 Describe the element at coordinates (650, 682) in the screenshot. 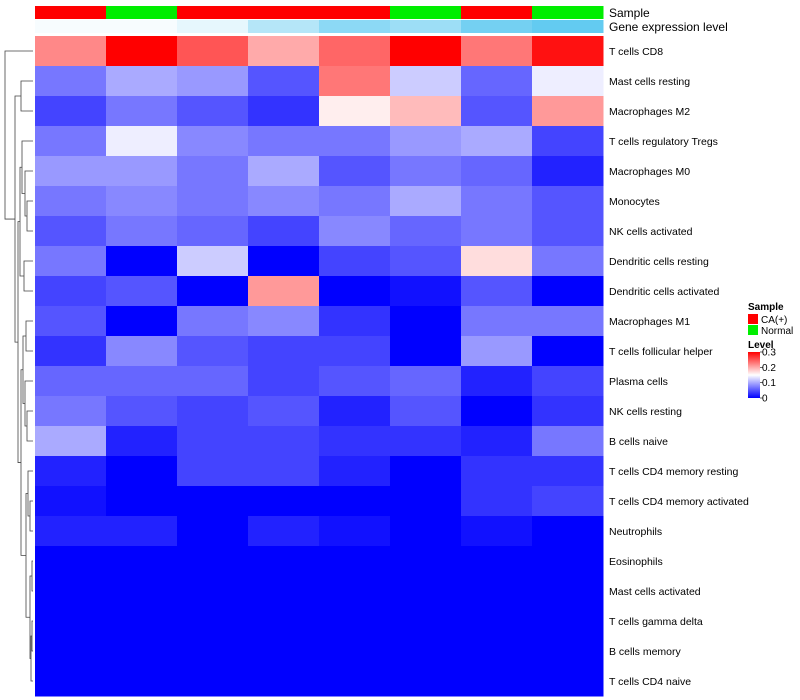

I see `row-label: T cells CD4 naive` at that location.